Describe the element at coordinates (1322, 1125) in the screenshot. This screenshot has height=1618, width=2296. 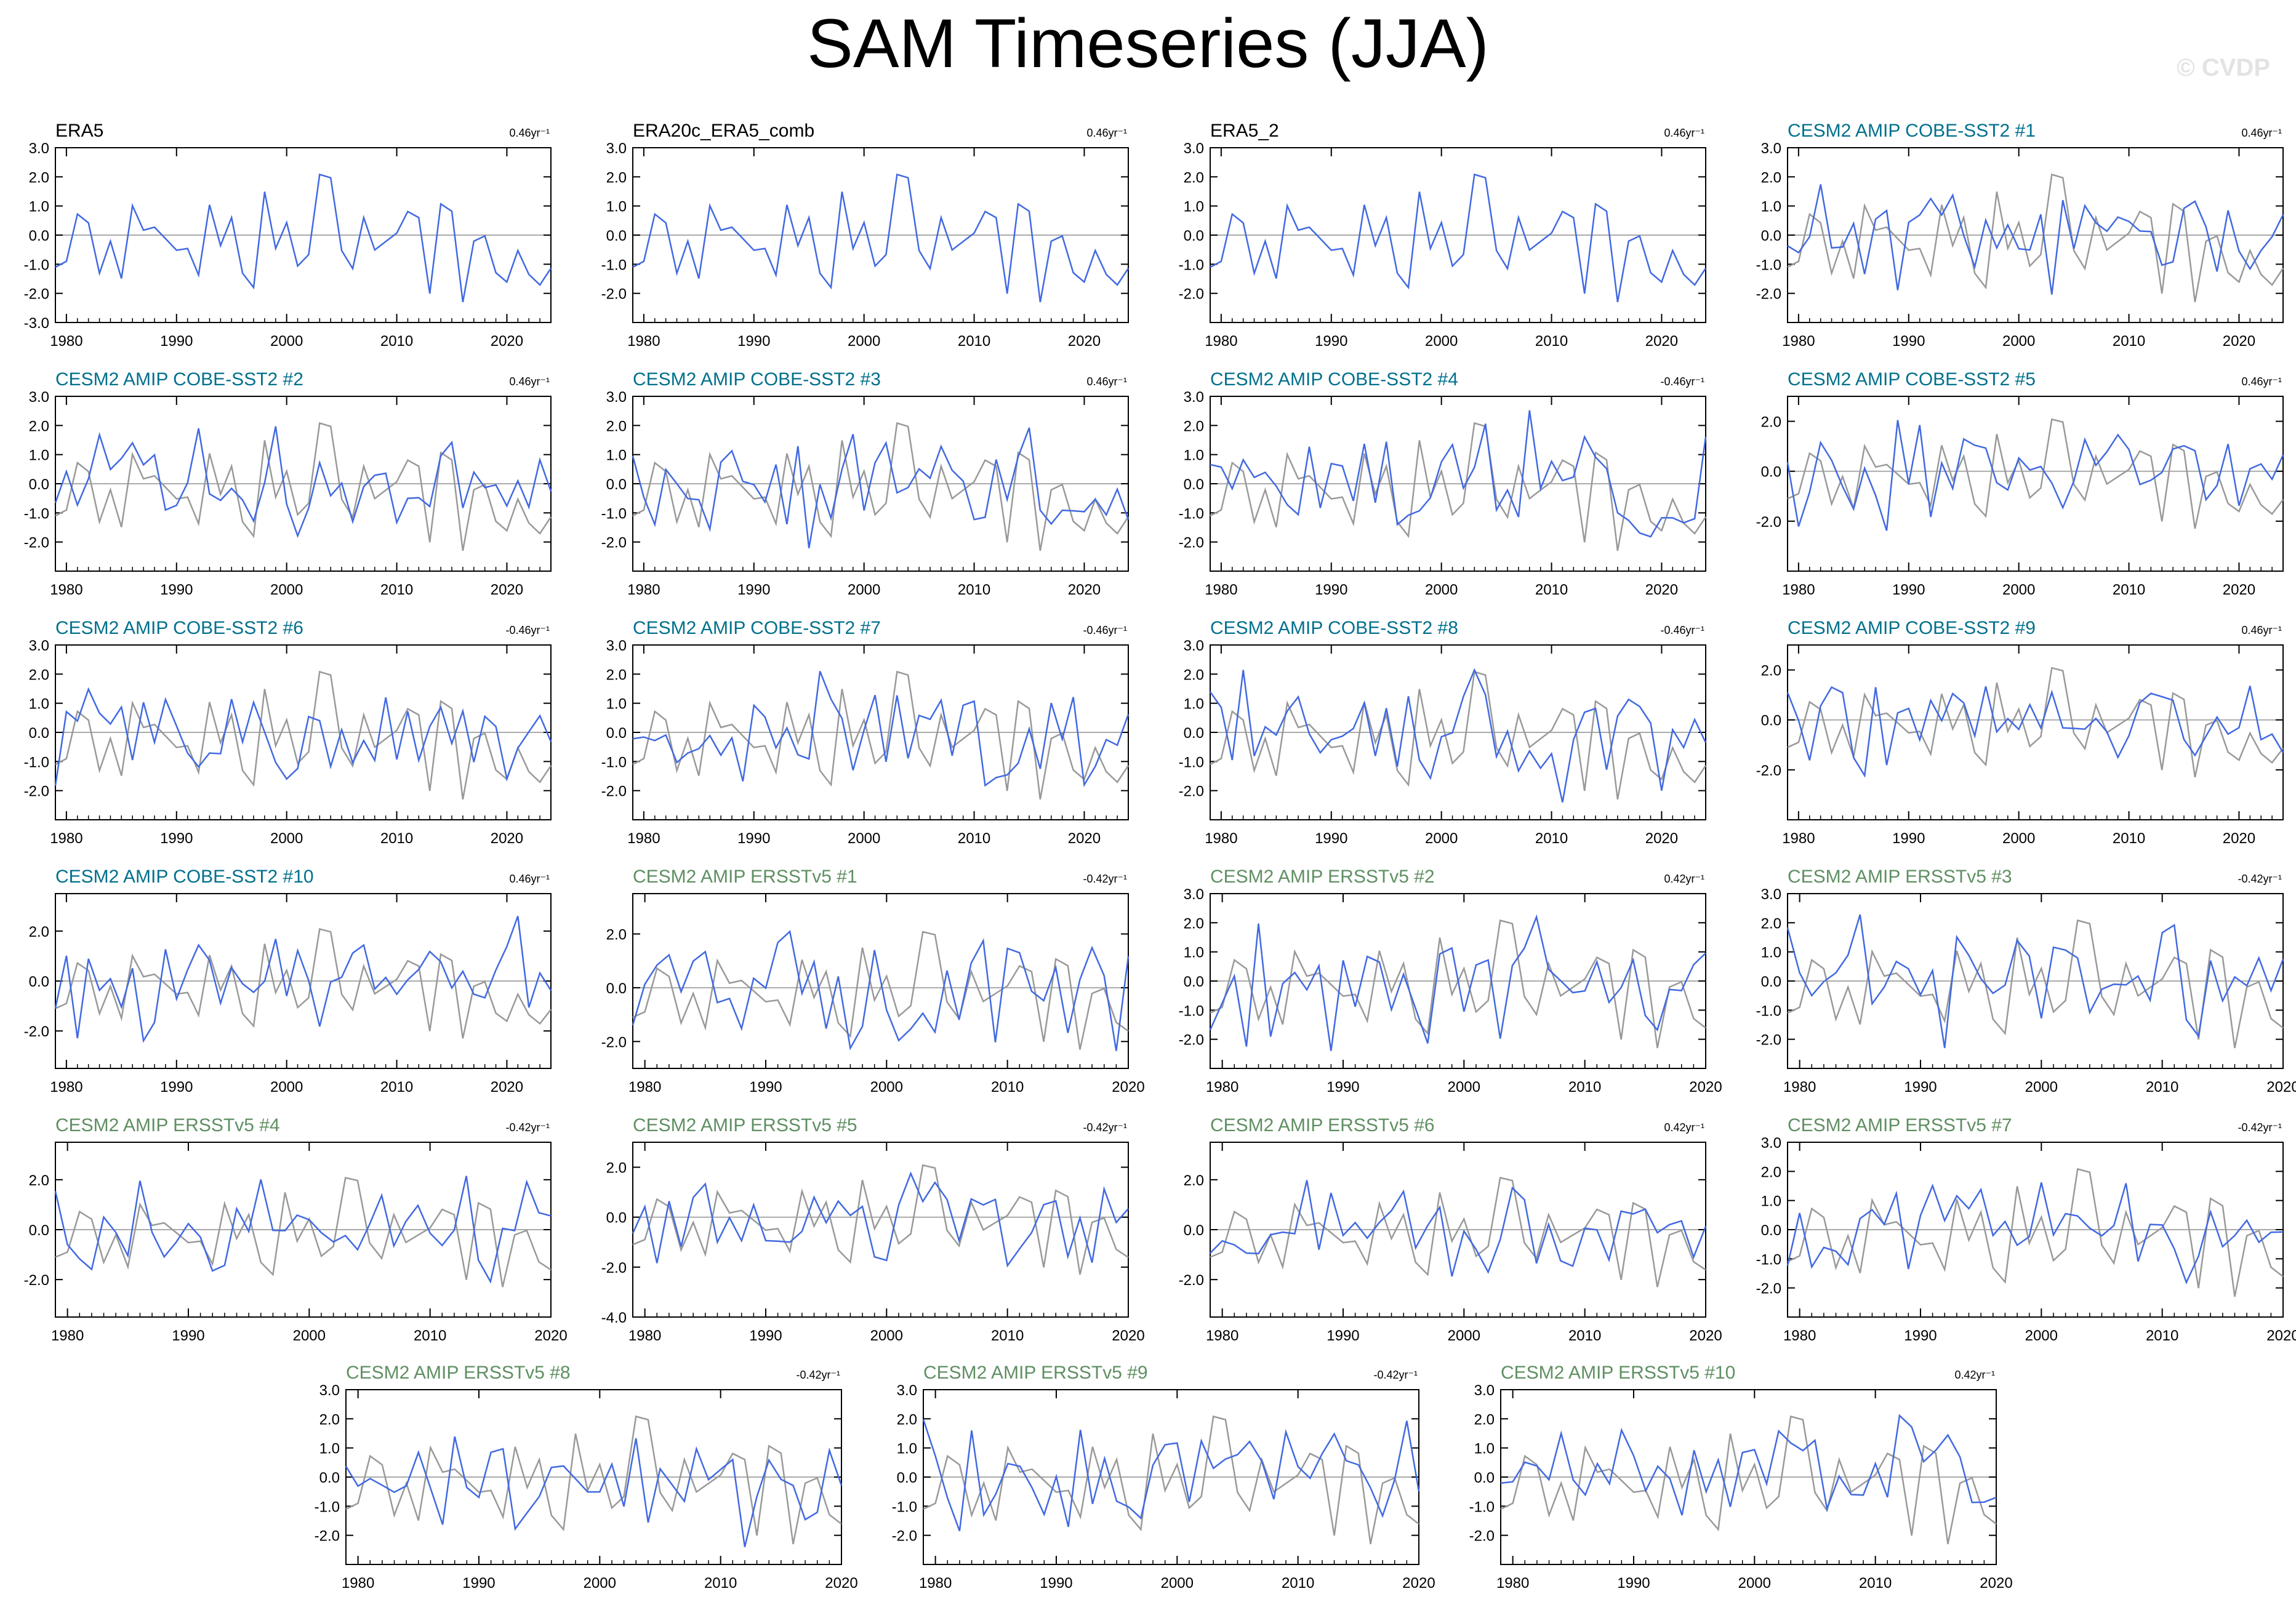
I see `panel-title: CESM2 AMIP ERSSTv5 #6` at that location.